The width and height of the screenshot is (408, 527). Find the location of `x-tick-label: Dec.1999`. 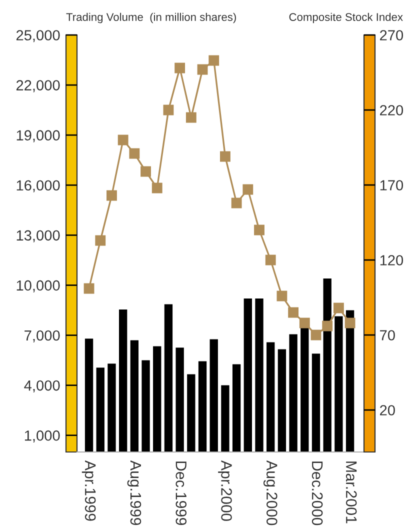

x-tick-label: Dec.1999 is located at coordinates (181, 494).